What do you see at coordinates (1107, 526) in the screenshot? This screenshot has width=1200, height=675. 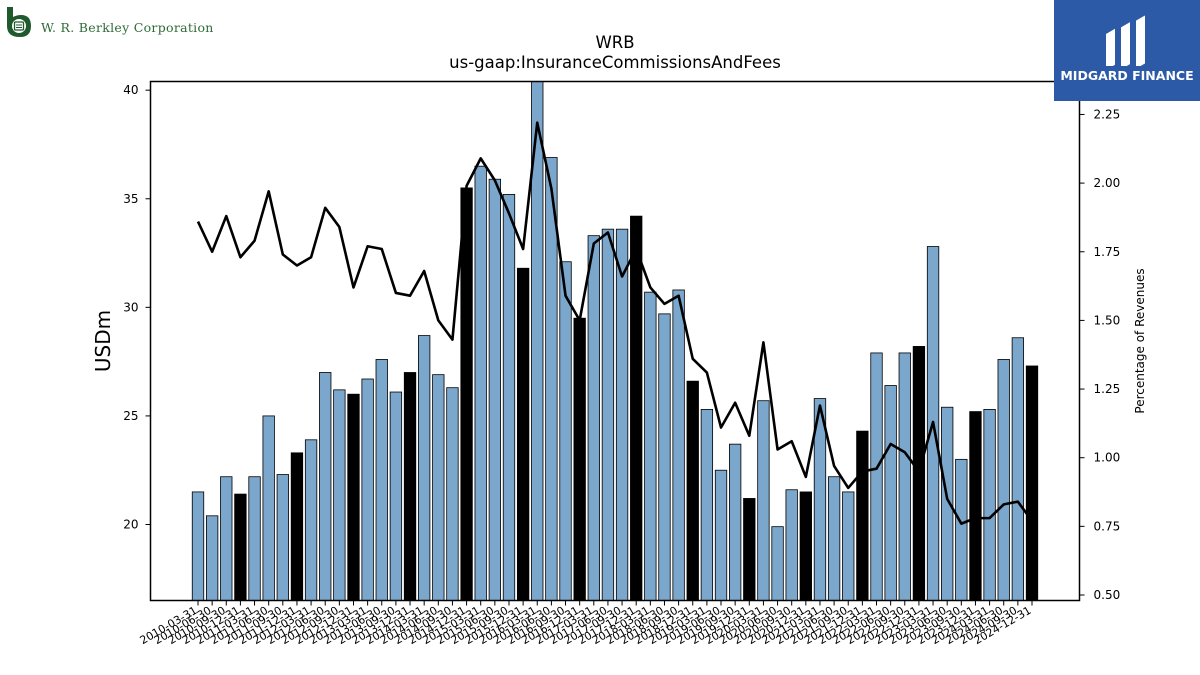 I see `y2-tick-label: 0.75` at bounding box center [1107, 526].